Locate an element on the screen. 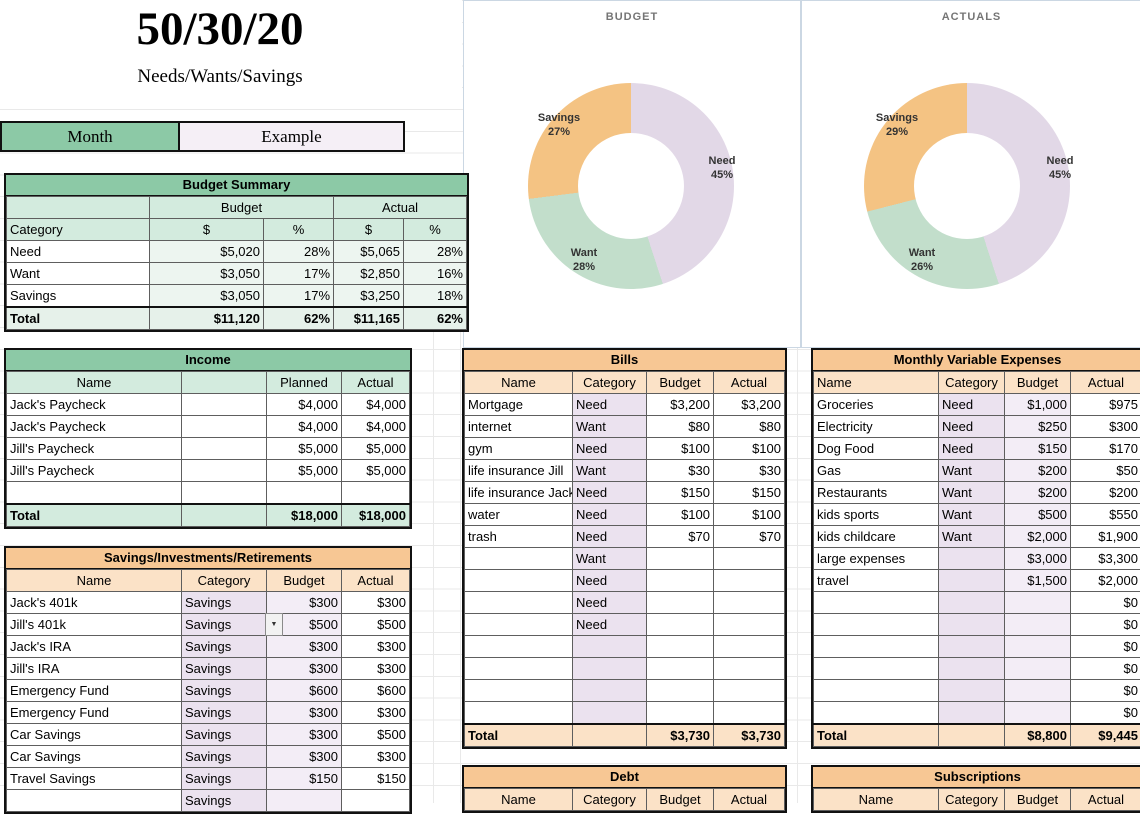 This screenshot has width=1140, height=814. cell-actual: $500 is located at coordinates (376, 625).